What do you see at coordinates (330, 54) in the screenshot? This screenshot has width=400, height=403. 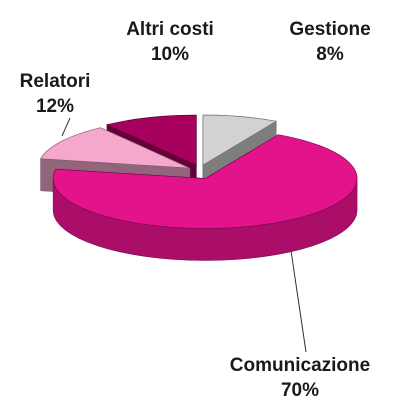 I see `slice-value-label: 8%` at bounding box center [330, 54].